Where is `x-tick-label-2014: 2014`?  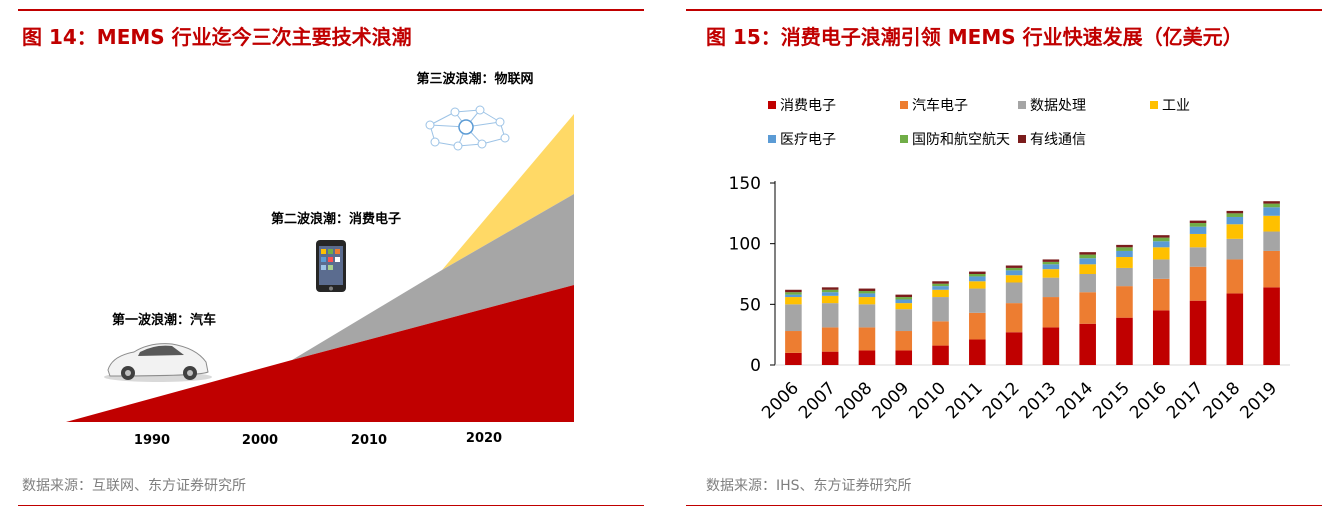 x-tick-label-2014: 2014 is located at coordinates (1074, 400).